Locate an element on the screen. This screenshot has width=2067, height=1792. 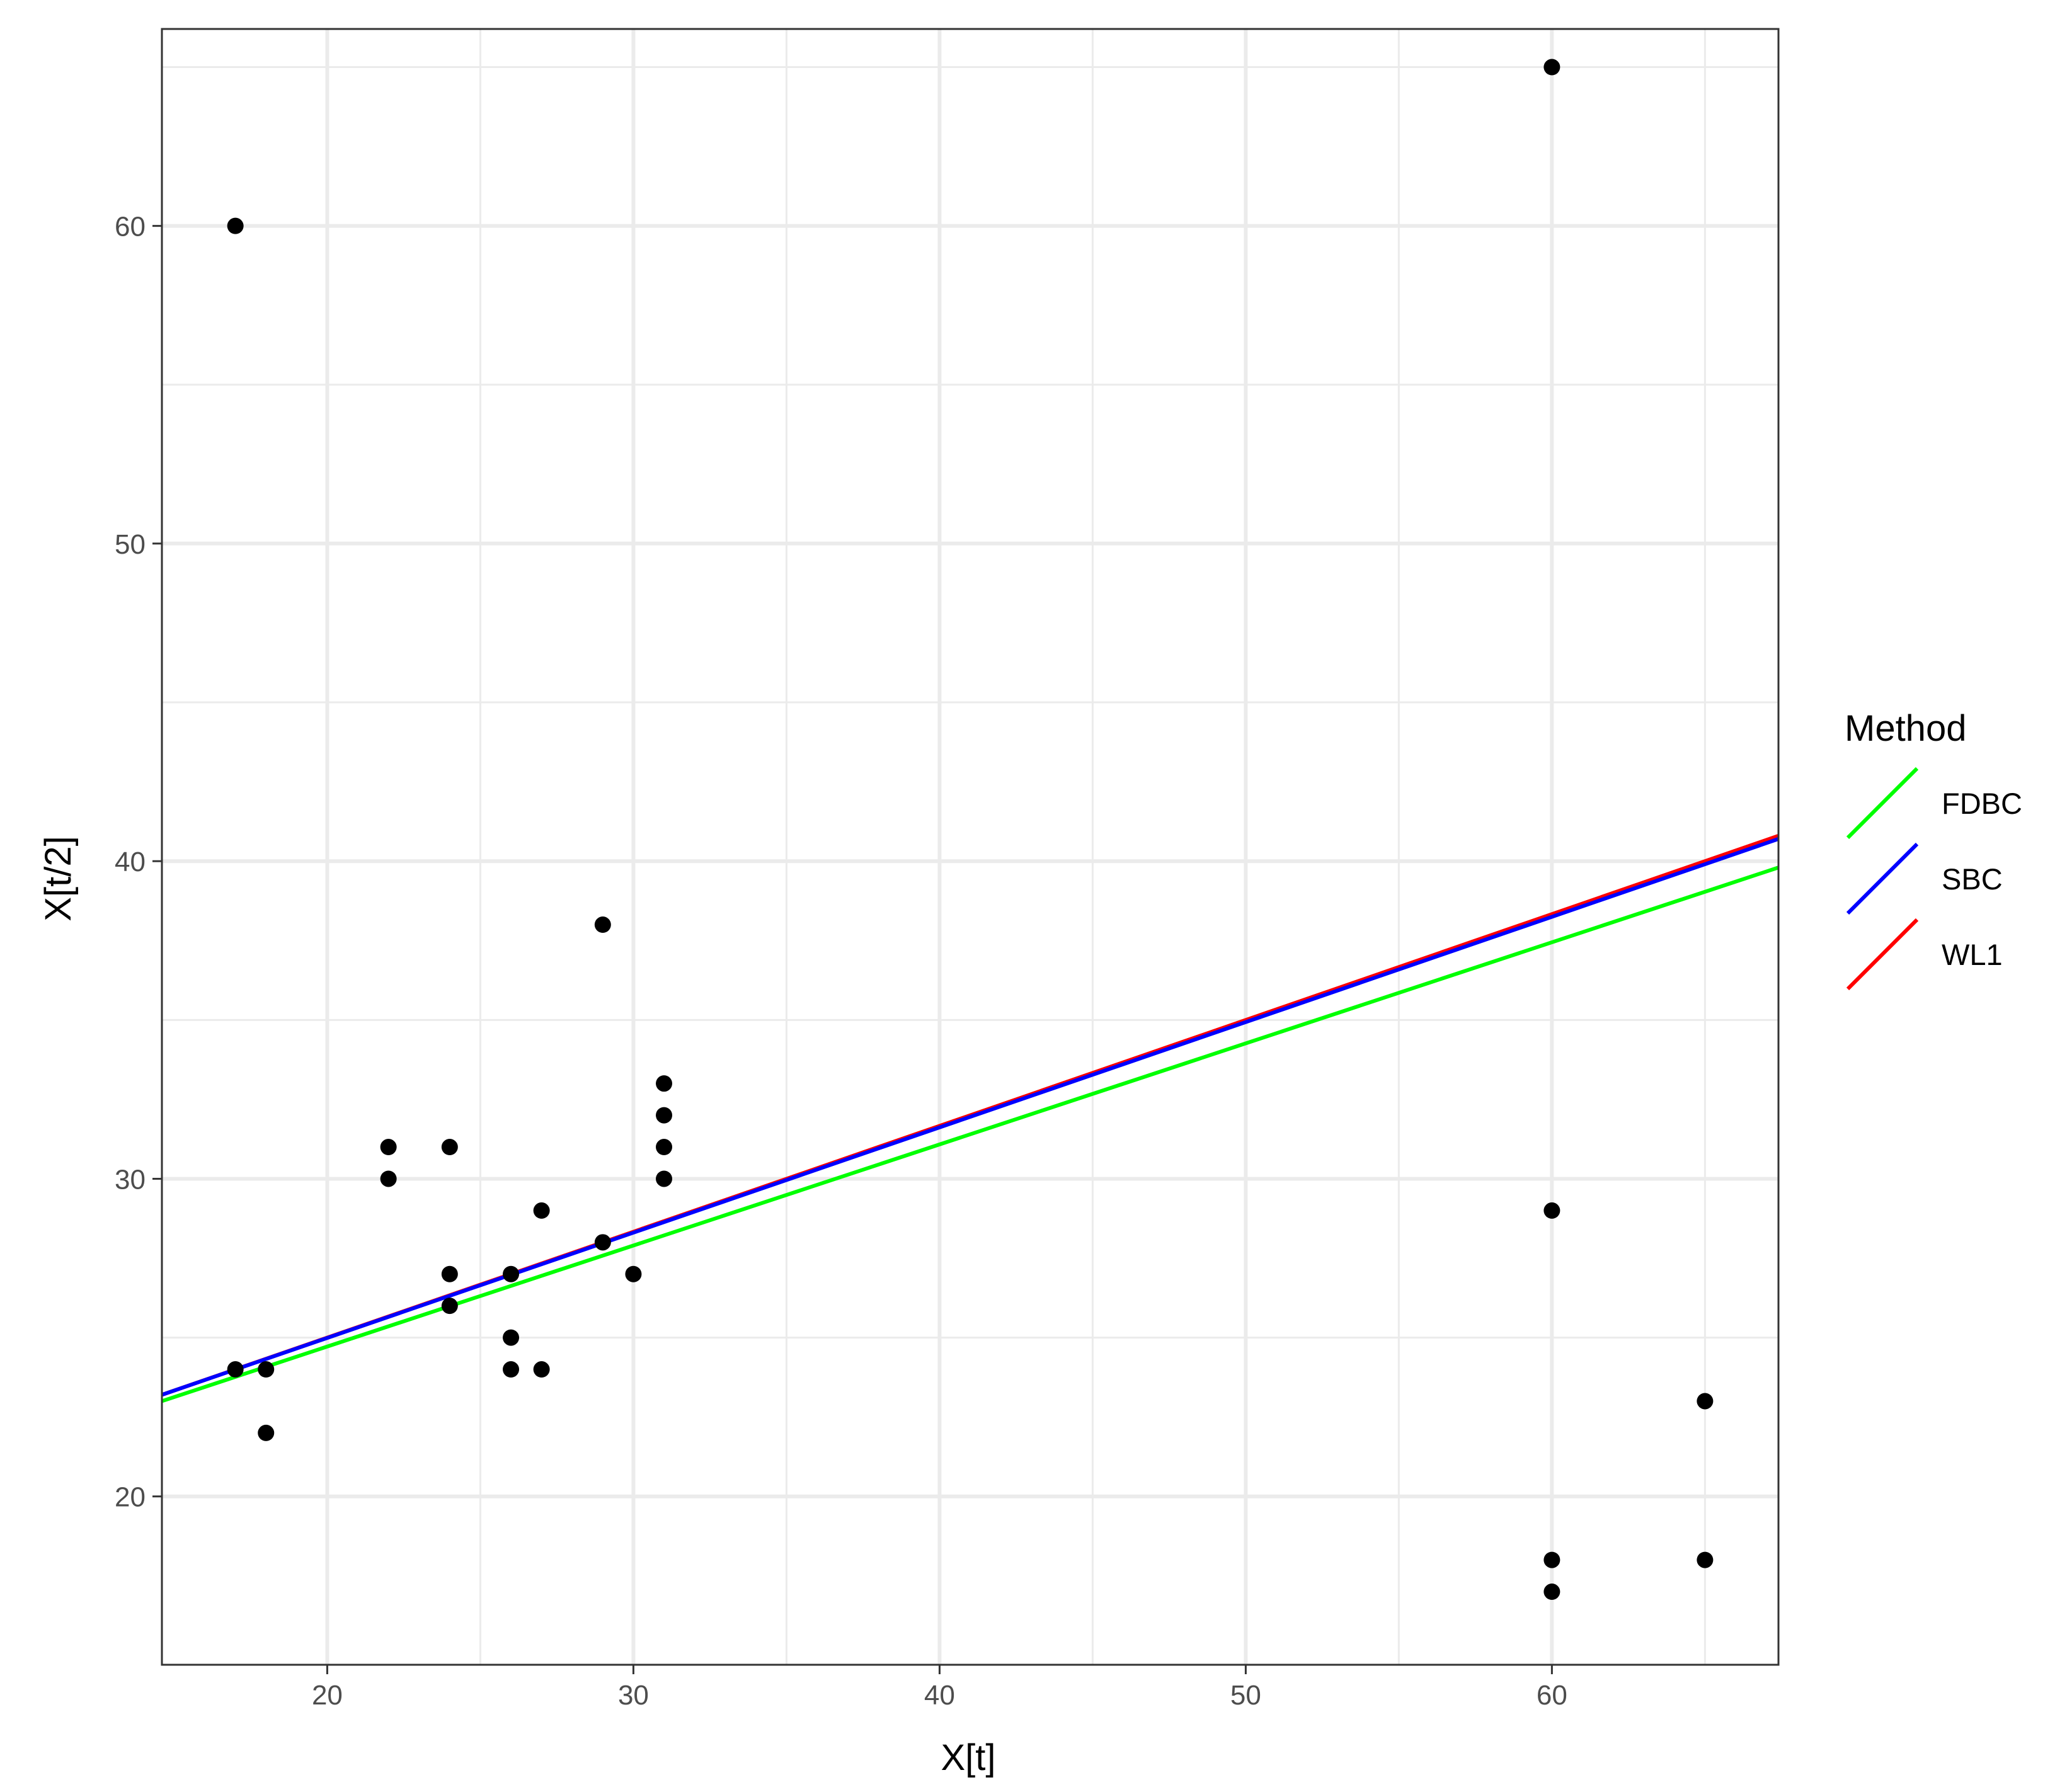
y-tick-label: 40 is located at coordinates (131, 862).